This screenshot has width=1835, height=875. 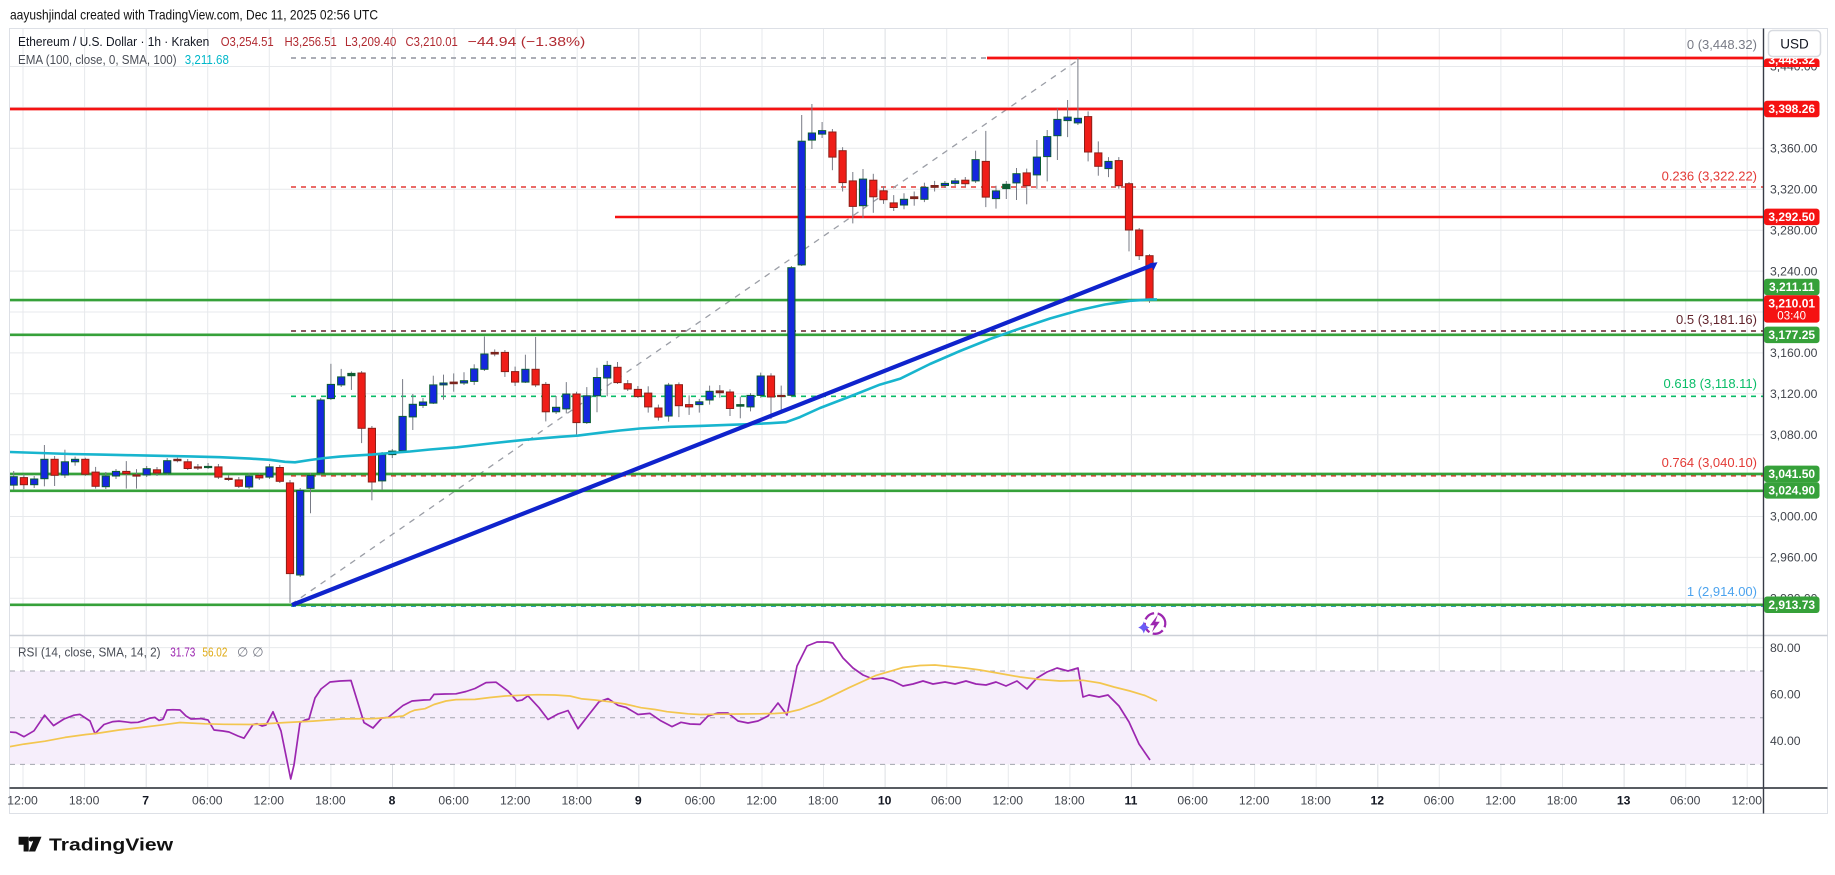 I want to click on svg-text: TradingView, so click(x=111, y=845).